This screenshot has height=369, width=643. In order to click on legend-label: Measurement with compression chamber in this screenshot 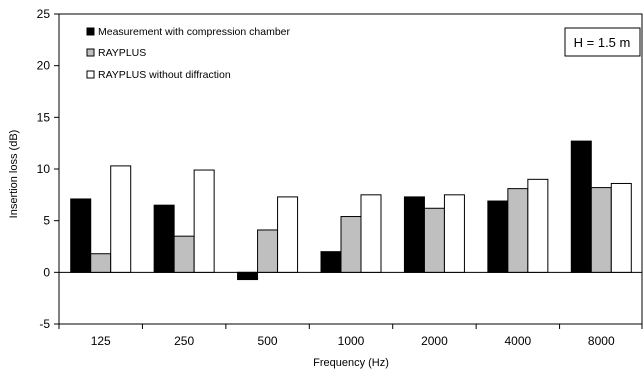, I will do `click(194, 32)`.